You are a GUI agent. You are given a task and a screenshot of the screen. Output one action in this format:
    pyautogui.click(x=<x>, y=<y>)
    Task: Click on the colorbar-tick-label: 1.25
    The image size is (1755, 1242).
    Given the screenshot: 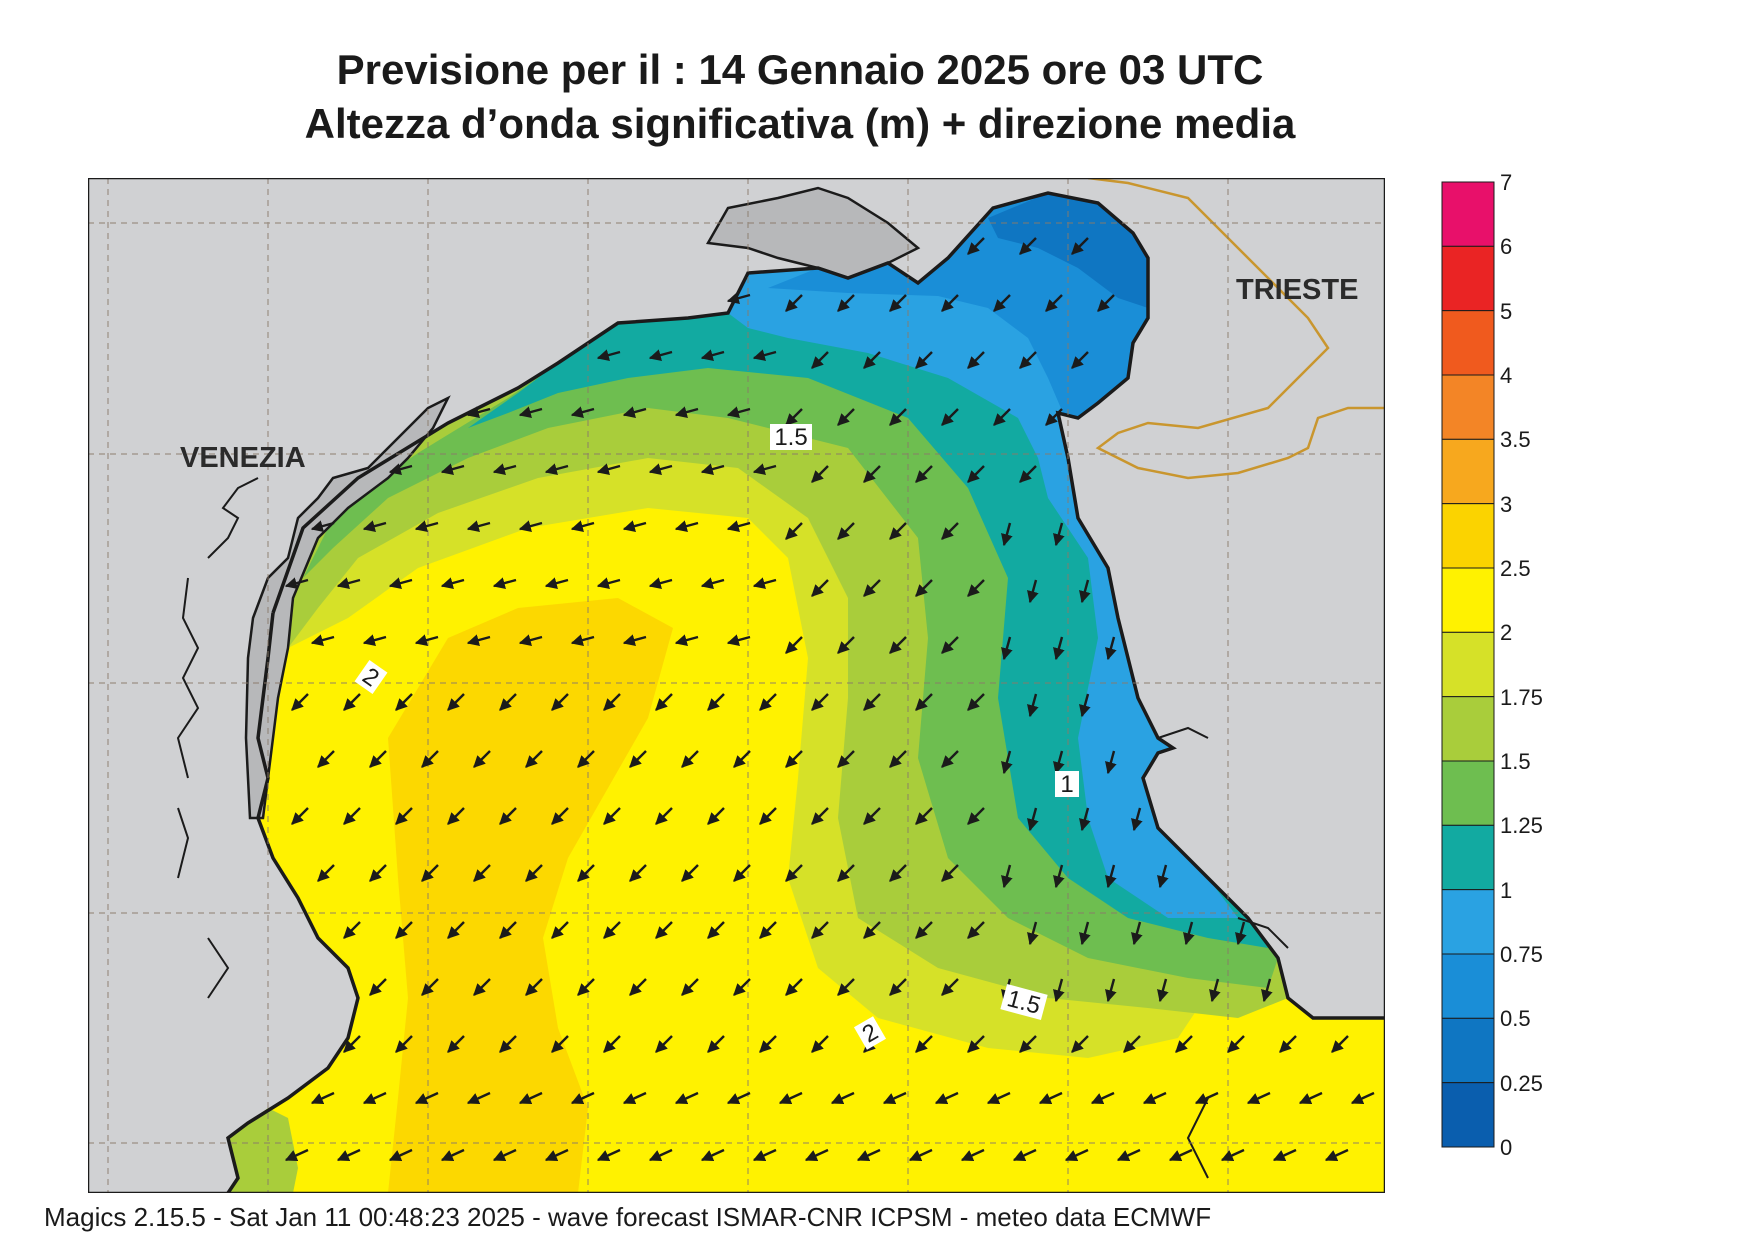 What is the action you would take?
    pyautogui.click(x=1521, y=826)
    